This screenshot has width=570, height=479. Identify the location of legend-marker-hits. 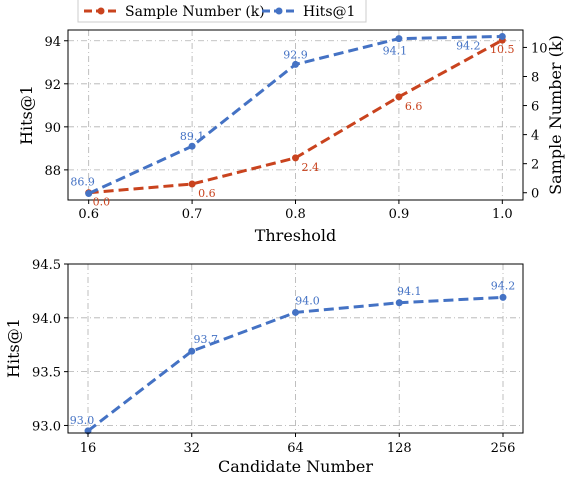
(279, 11).